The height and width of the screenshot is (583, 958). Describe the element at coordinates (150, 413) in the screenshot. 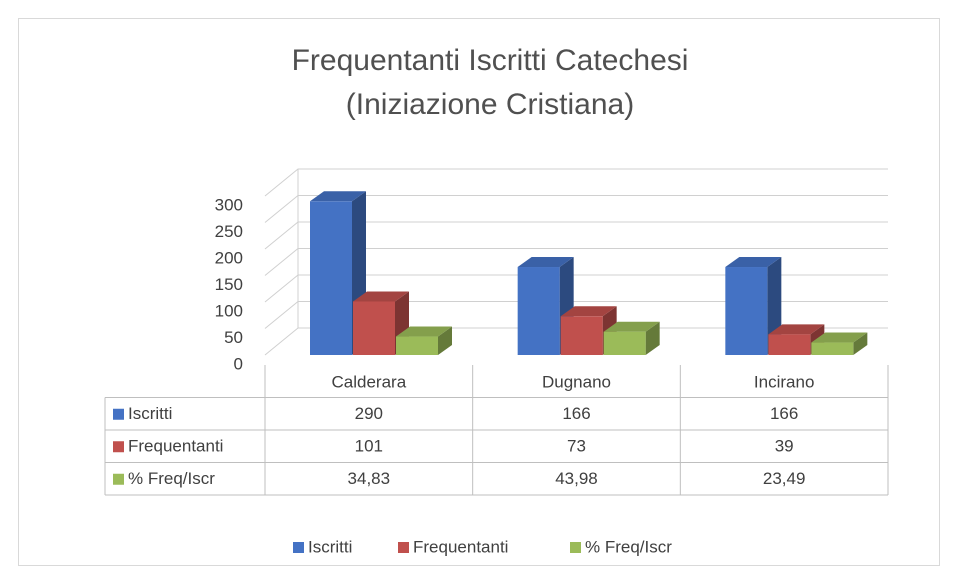

I see `table-row-label: Iscritti` at that location.